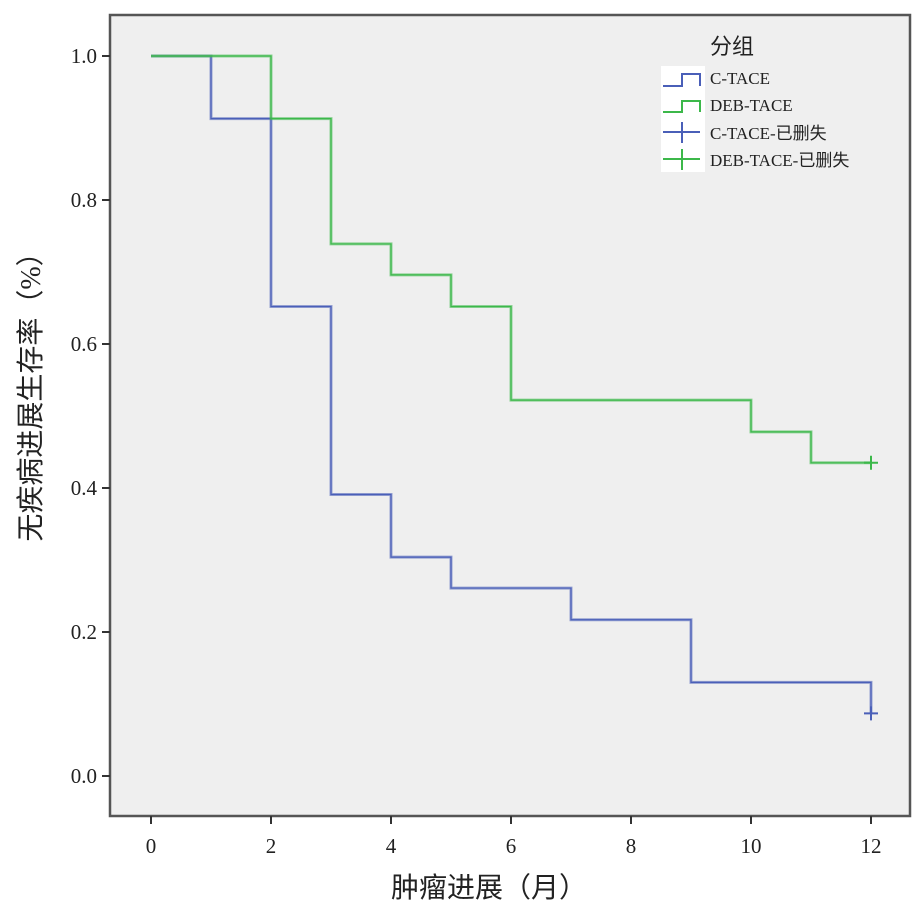  Describe the element at coordinates (84, 344) in the screenshot. I see `y-tick-label: 0.6` at that location.